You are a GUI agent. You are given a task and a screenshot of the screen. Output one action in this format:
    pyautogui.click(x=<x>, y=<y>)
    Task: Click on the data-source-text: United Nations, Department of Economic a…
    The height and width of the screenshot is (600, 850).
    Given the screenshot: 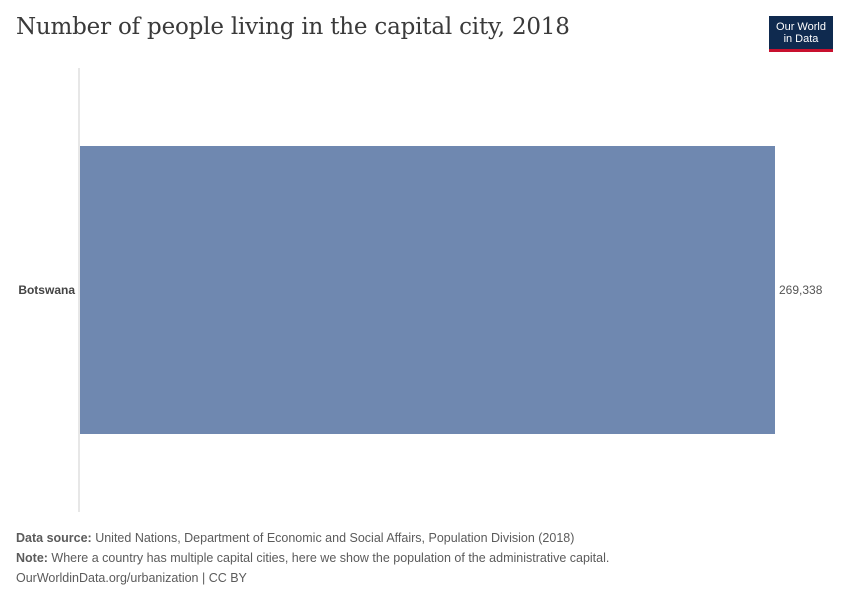 What is the action you would take?
    pyautogui.click(x=333, y=538)
    